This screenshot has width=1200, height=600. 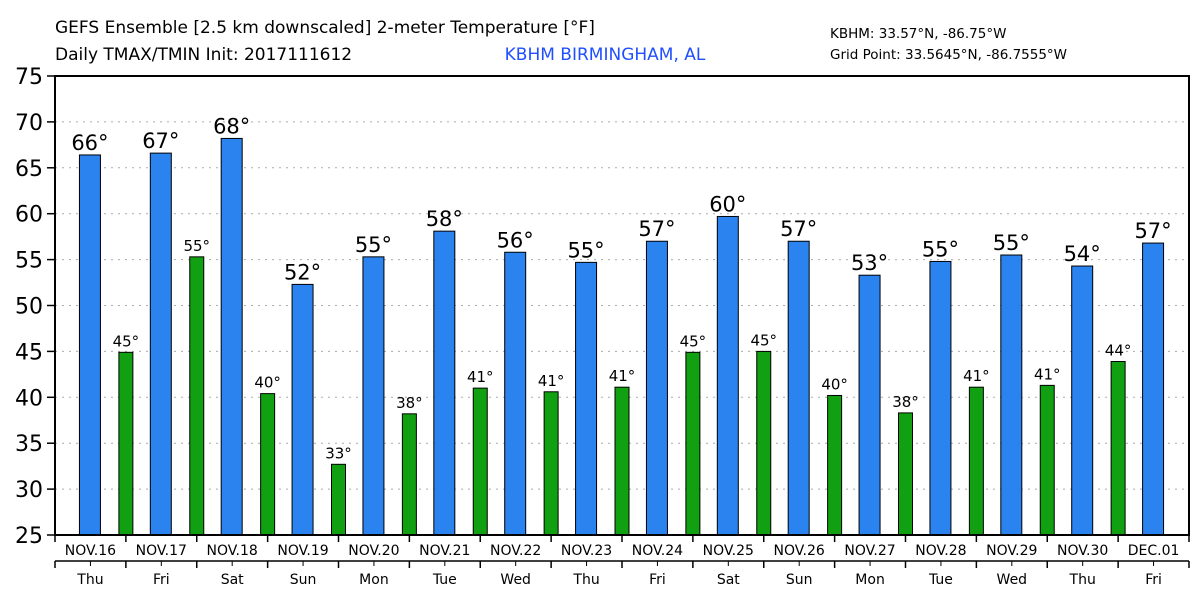 What do you see at coordinates (29, 215) in the screenshot?
I see `y-tick-label: 60` at bounding box center [29, 215].